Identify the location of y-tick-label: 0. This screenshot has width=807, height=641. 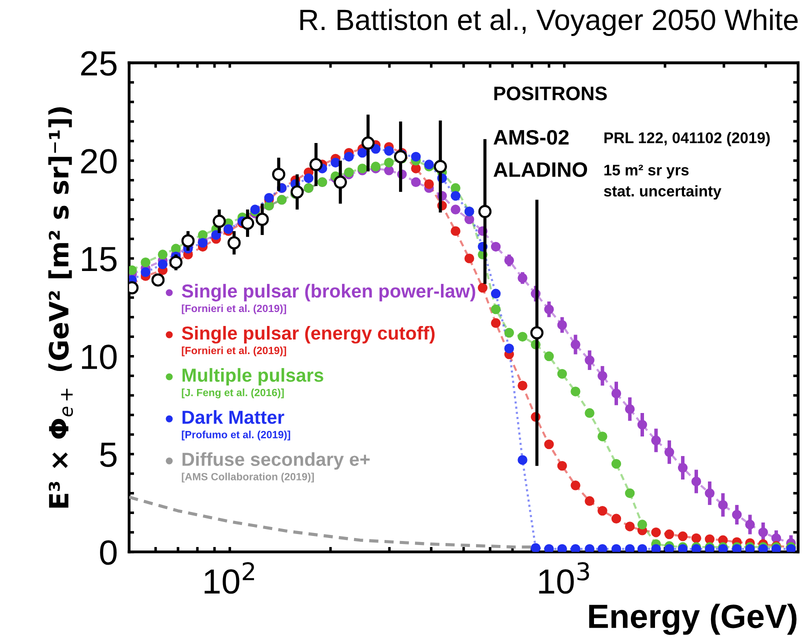
(108, 552).